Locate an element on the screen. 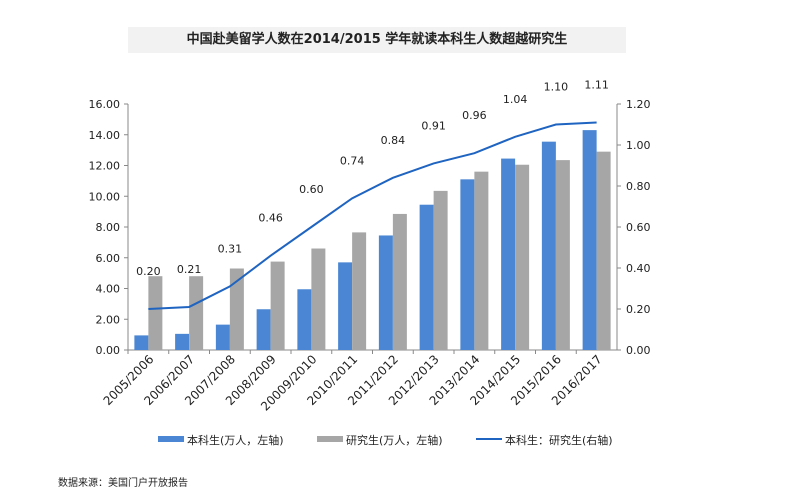  y-tick-label-left: 6.00 is located at coordinates (108, 258).